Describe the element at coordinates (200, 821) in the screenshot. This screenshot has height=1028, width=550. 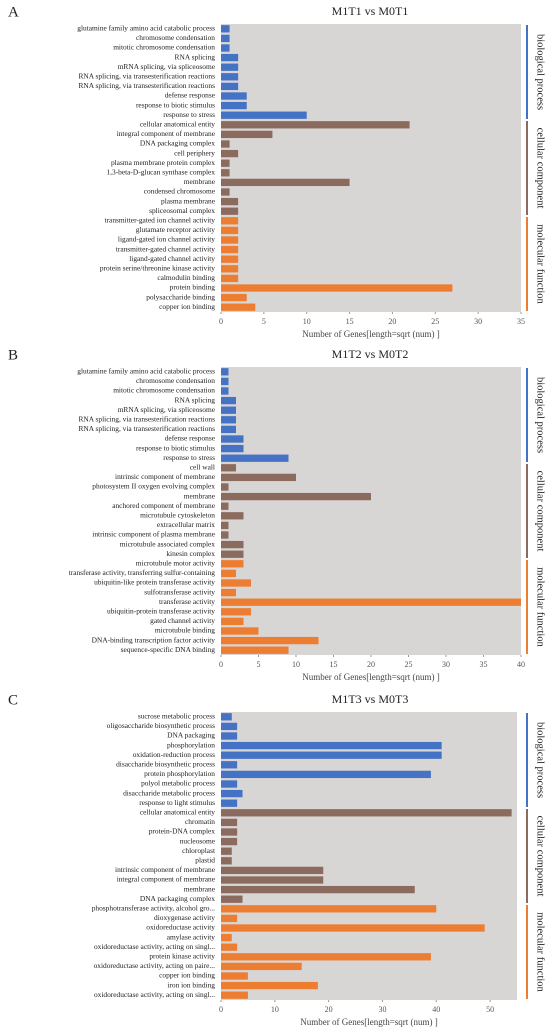
I see `category-label: chromatin` at that location.